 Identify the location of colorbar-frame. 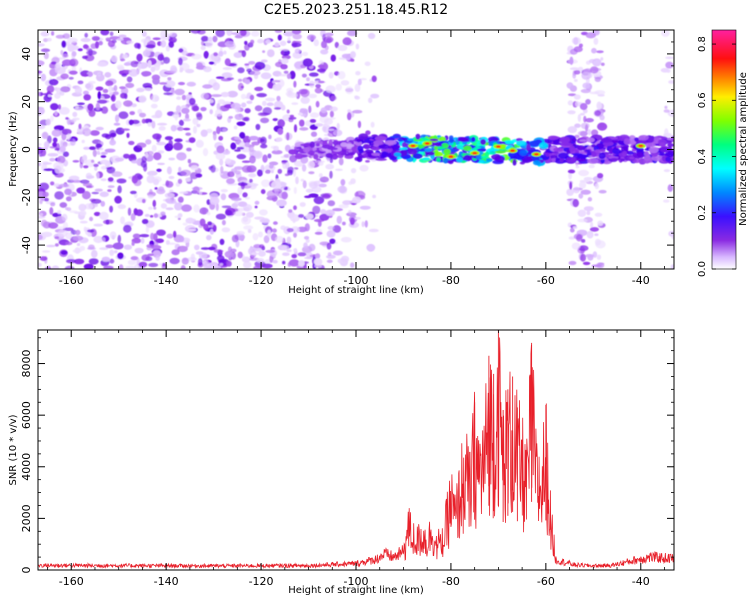
(724, 149).